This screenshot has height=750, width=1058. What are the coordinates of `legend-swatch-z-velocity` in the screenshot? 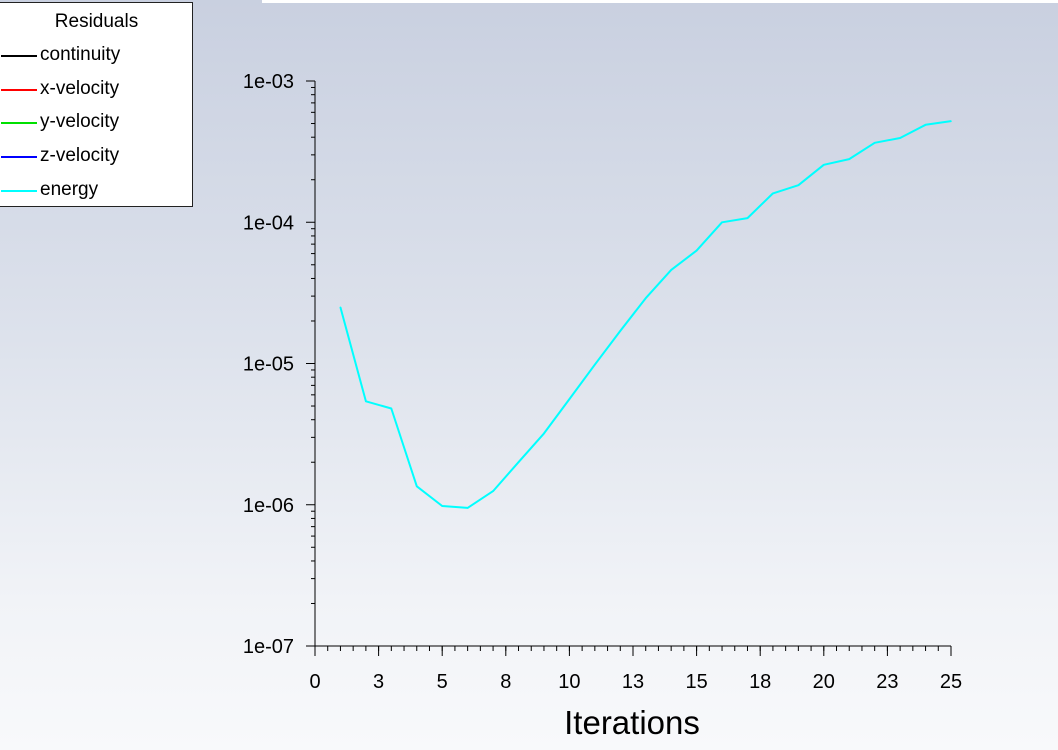 It's located at (19, 157).